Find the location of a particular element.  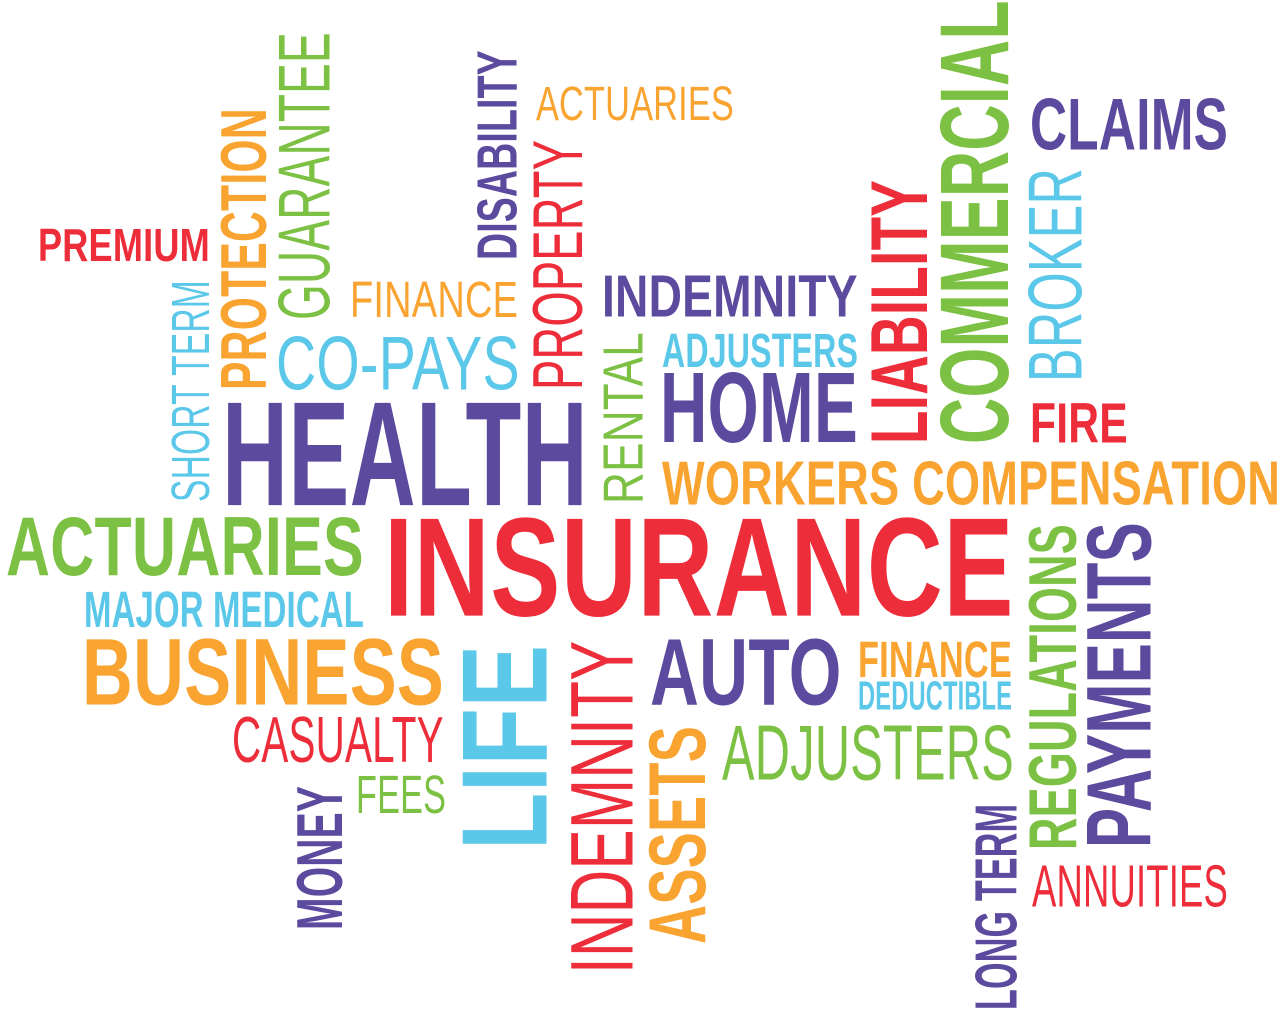

word-short-term: SHORT TERM is located at coordinates (190, 391).